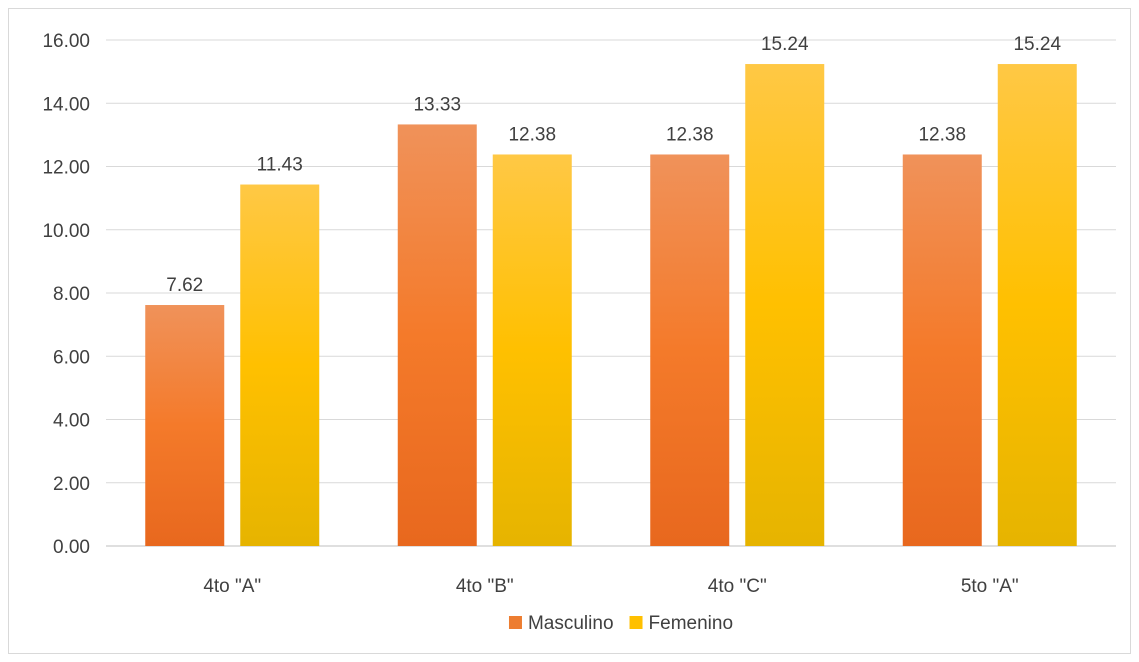 The image size is (1139, 662). Describe the element at coordinates (515, 622) in the screenshot. I see `legend-swatch-masculino` at that location.